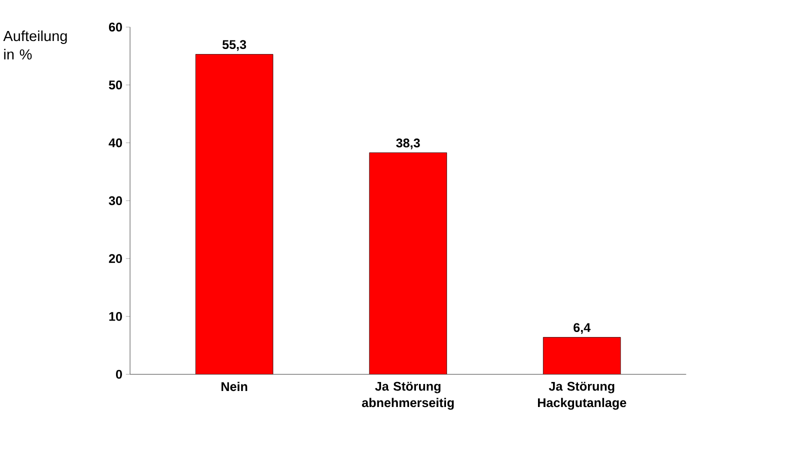 The image size is (803, 472). Describe the element at coordinates (235, 387) in the screenshot. I see `x-tick-label: Nein` at that location.